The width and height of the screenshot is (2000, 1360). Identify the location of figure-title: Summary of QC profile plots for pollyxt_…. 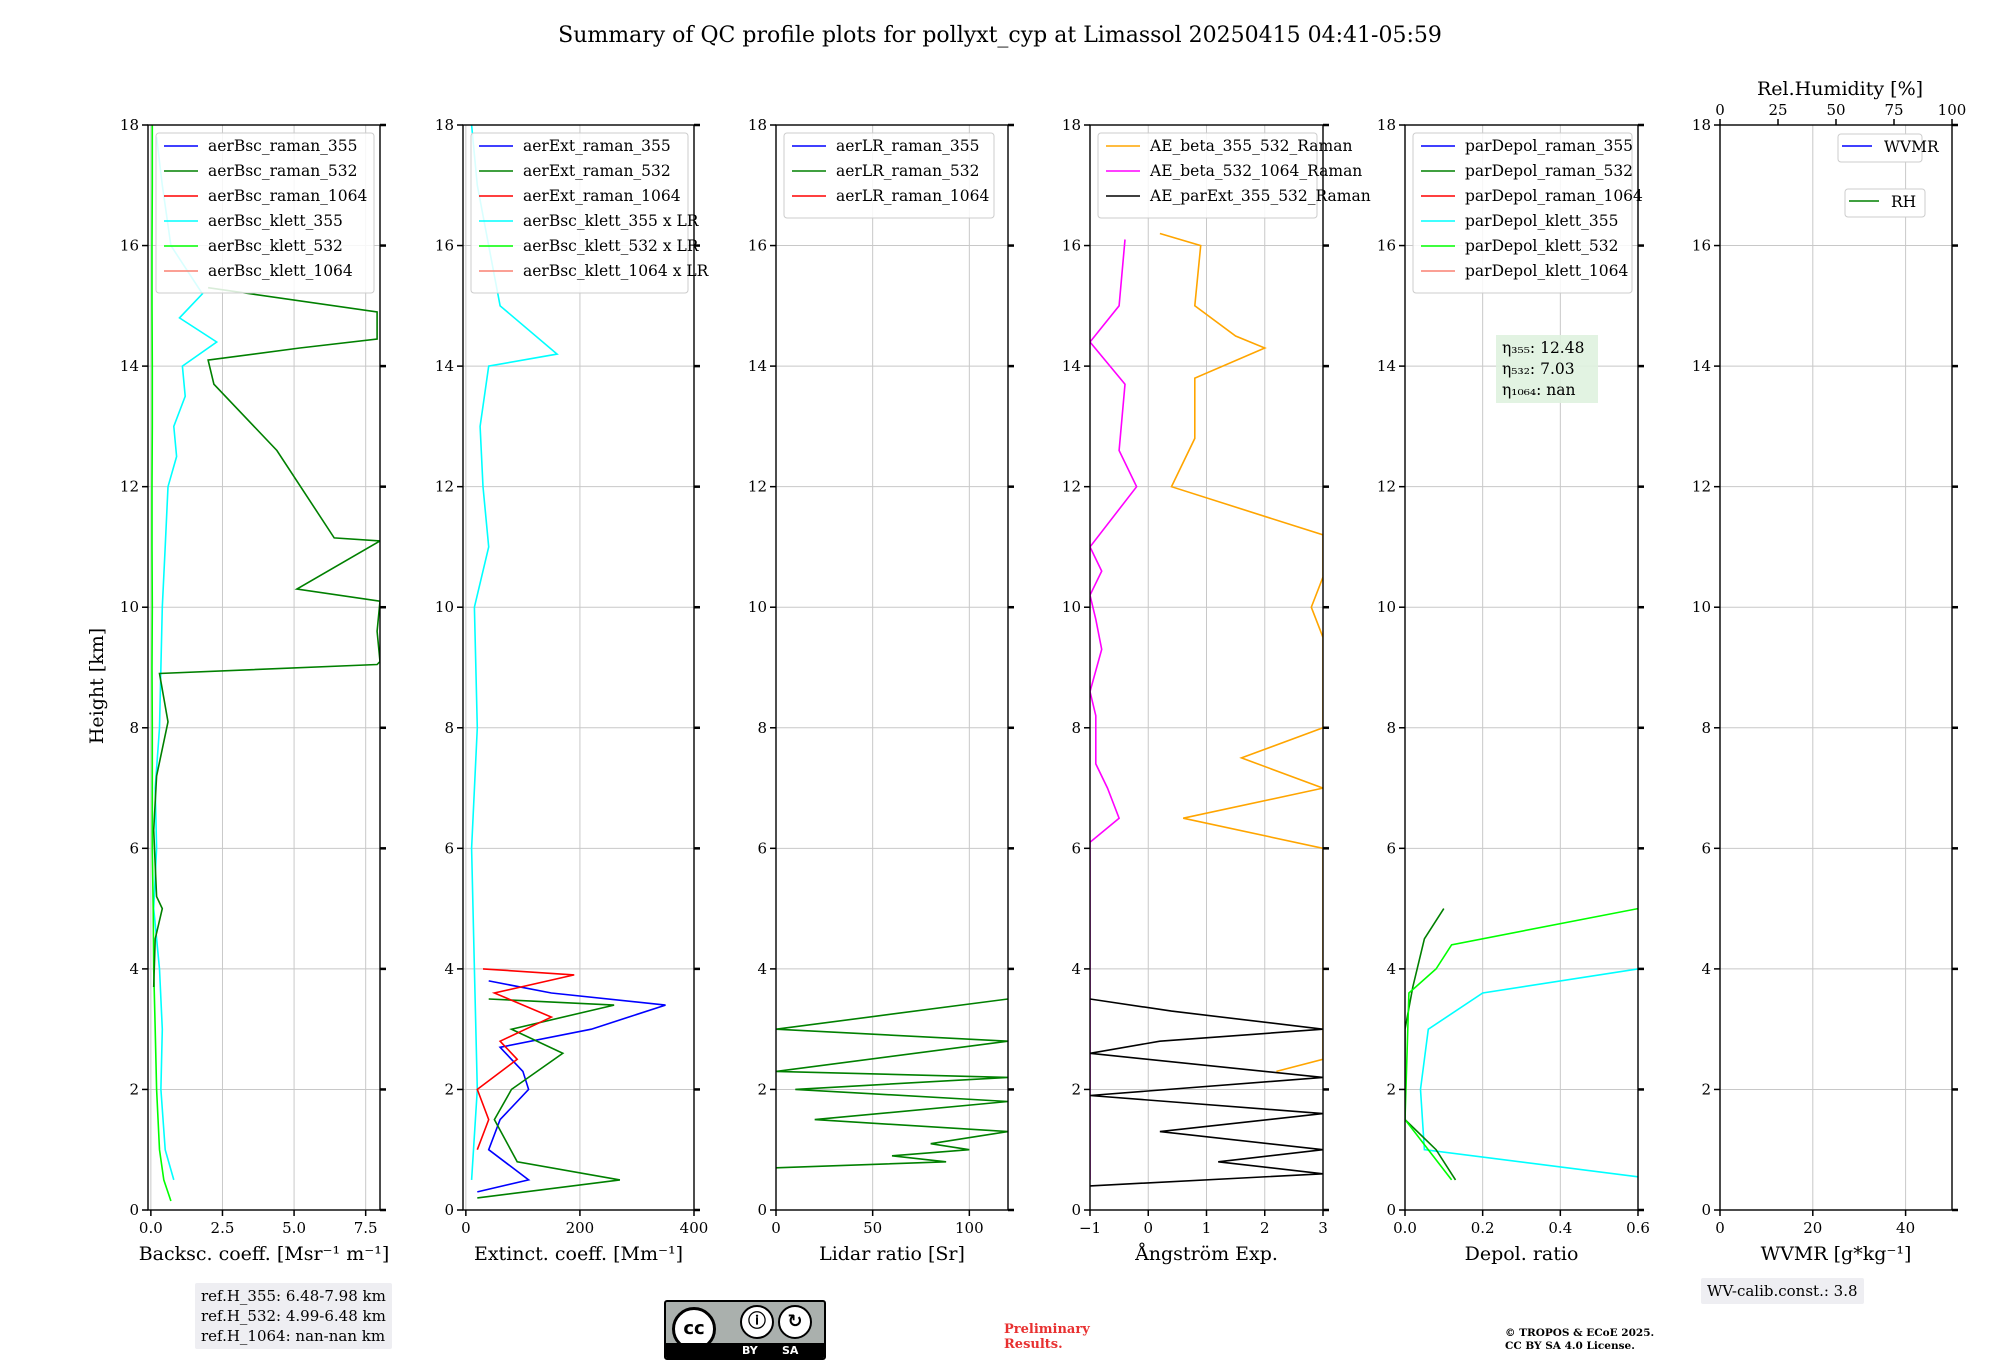
(1000, 35).